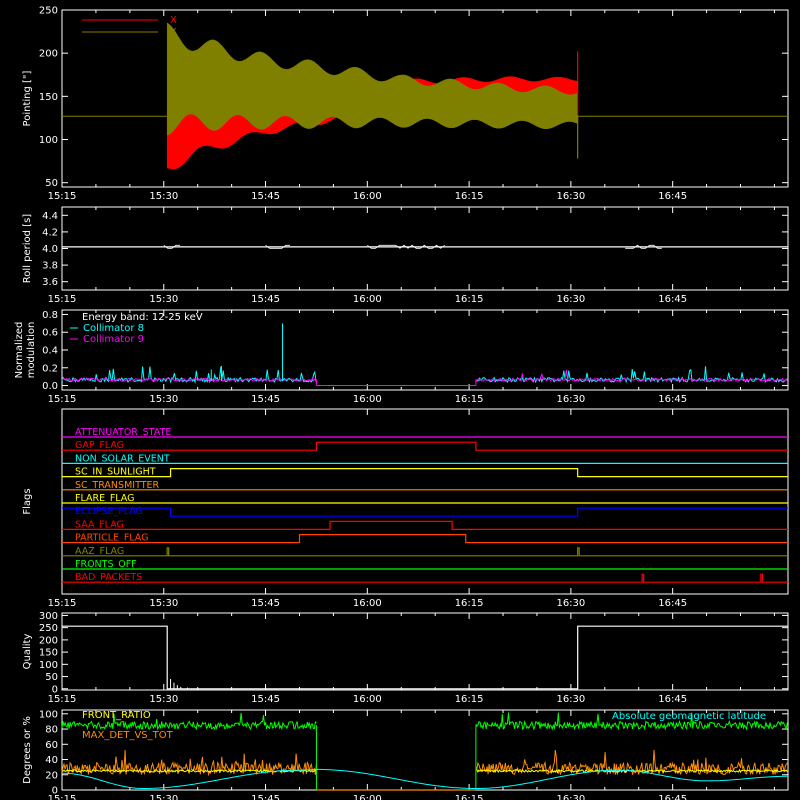 This screenshot has width=800, height=800. I want to click on flags-xtick-label: 16:00, so click(367, 603).